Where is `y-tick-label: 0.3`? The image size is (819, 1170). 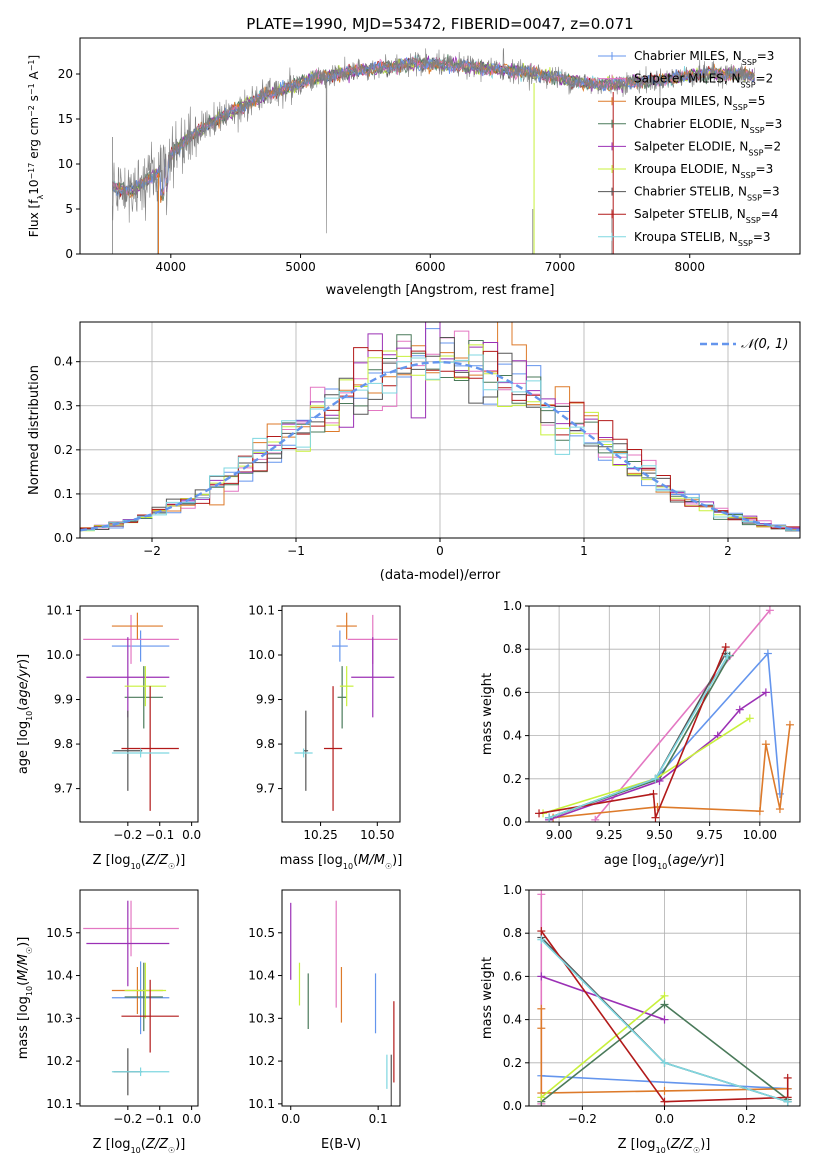 y-tick-label: 0.3 is located at coordinates (63, 406).